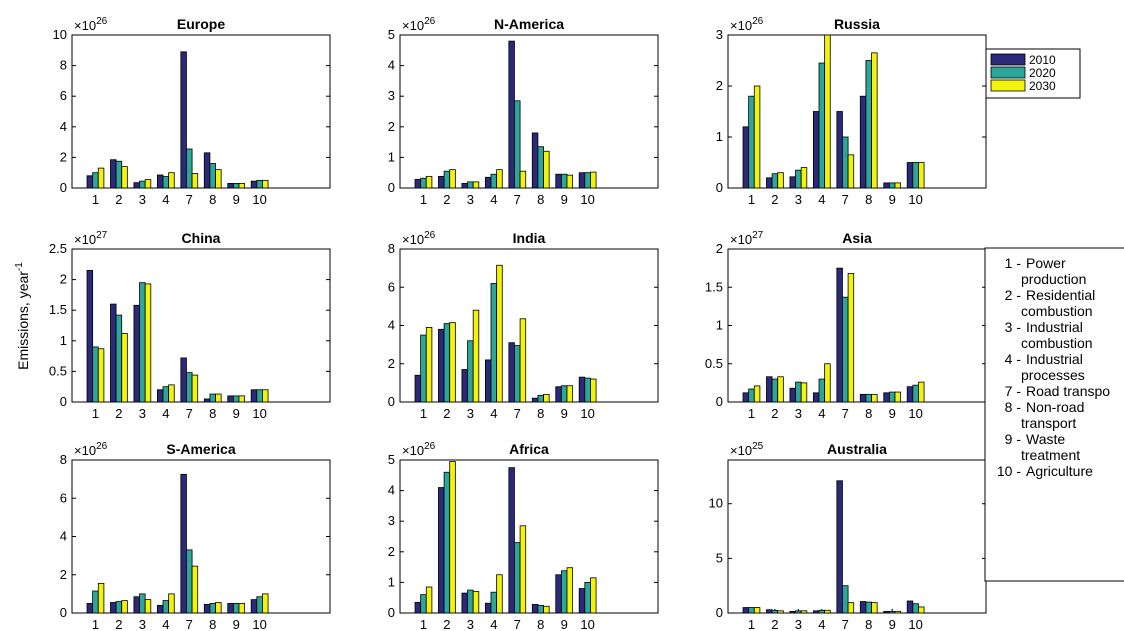 Image resolution: width=1124 pixels, height=631 pixels. What do you see at coordinates (58, 248) in the screenshot?
I see `y-tick-label: 2.5` at bounding box center [58, 248].